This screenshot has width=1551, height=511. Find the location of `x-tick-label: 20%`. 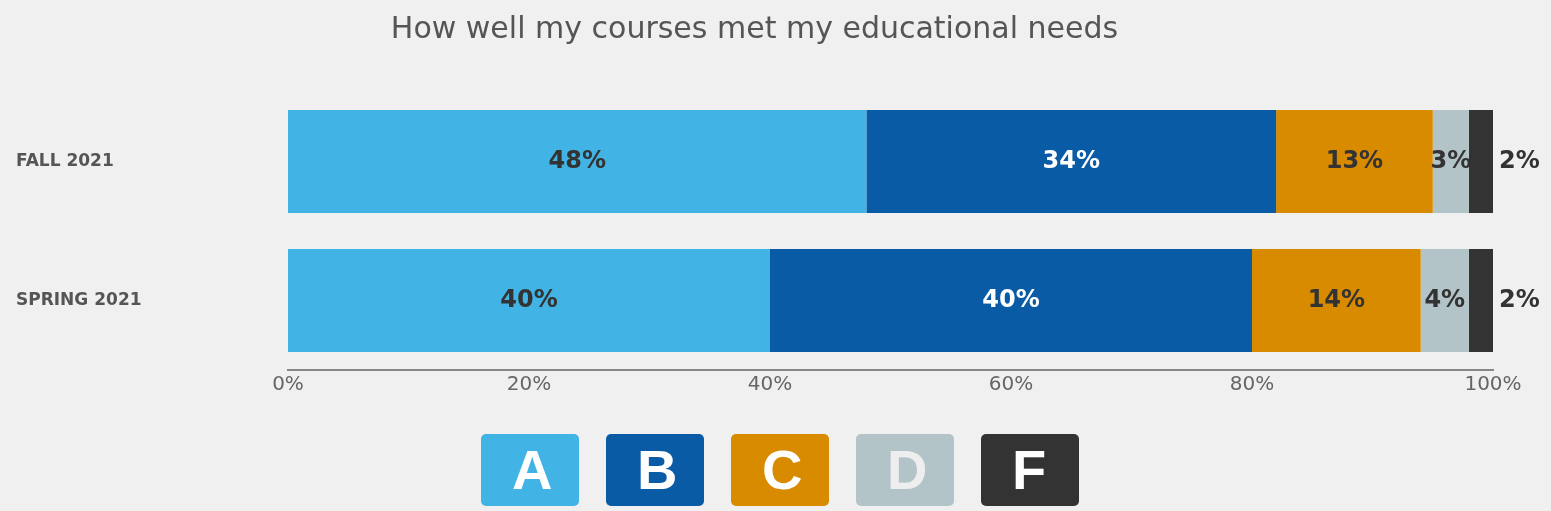

x-tick-label: 20% is located at coordinates (529, 383).